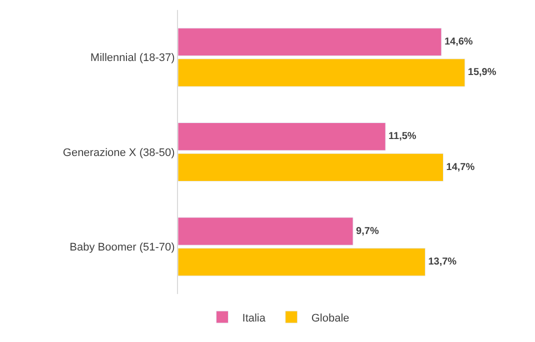 This screenshot has width=535, height=342. What do you see at coordinates (367, 231) in the screenshot?
I see `data-label: 9,7%` at bounding box center [367, 231].